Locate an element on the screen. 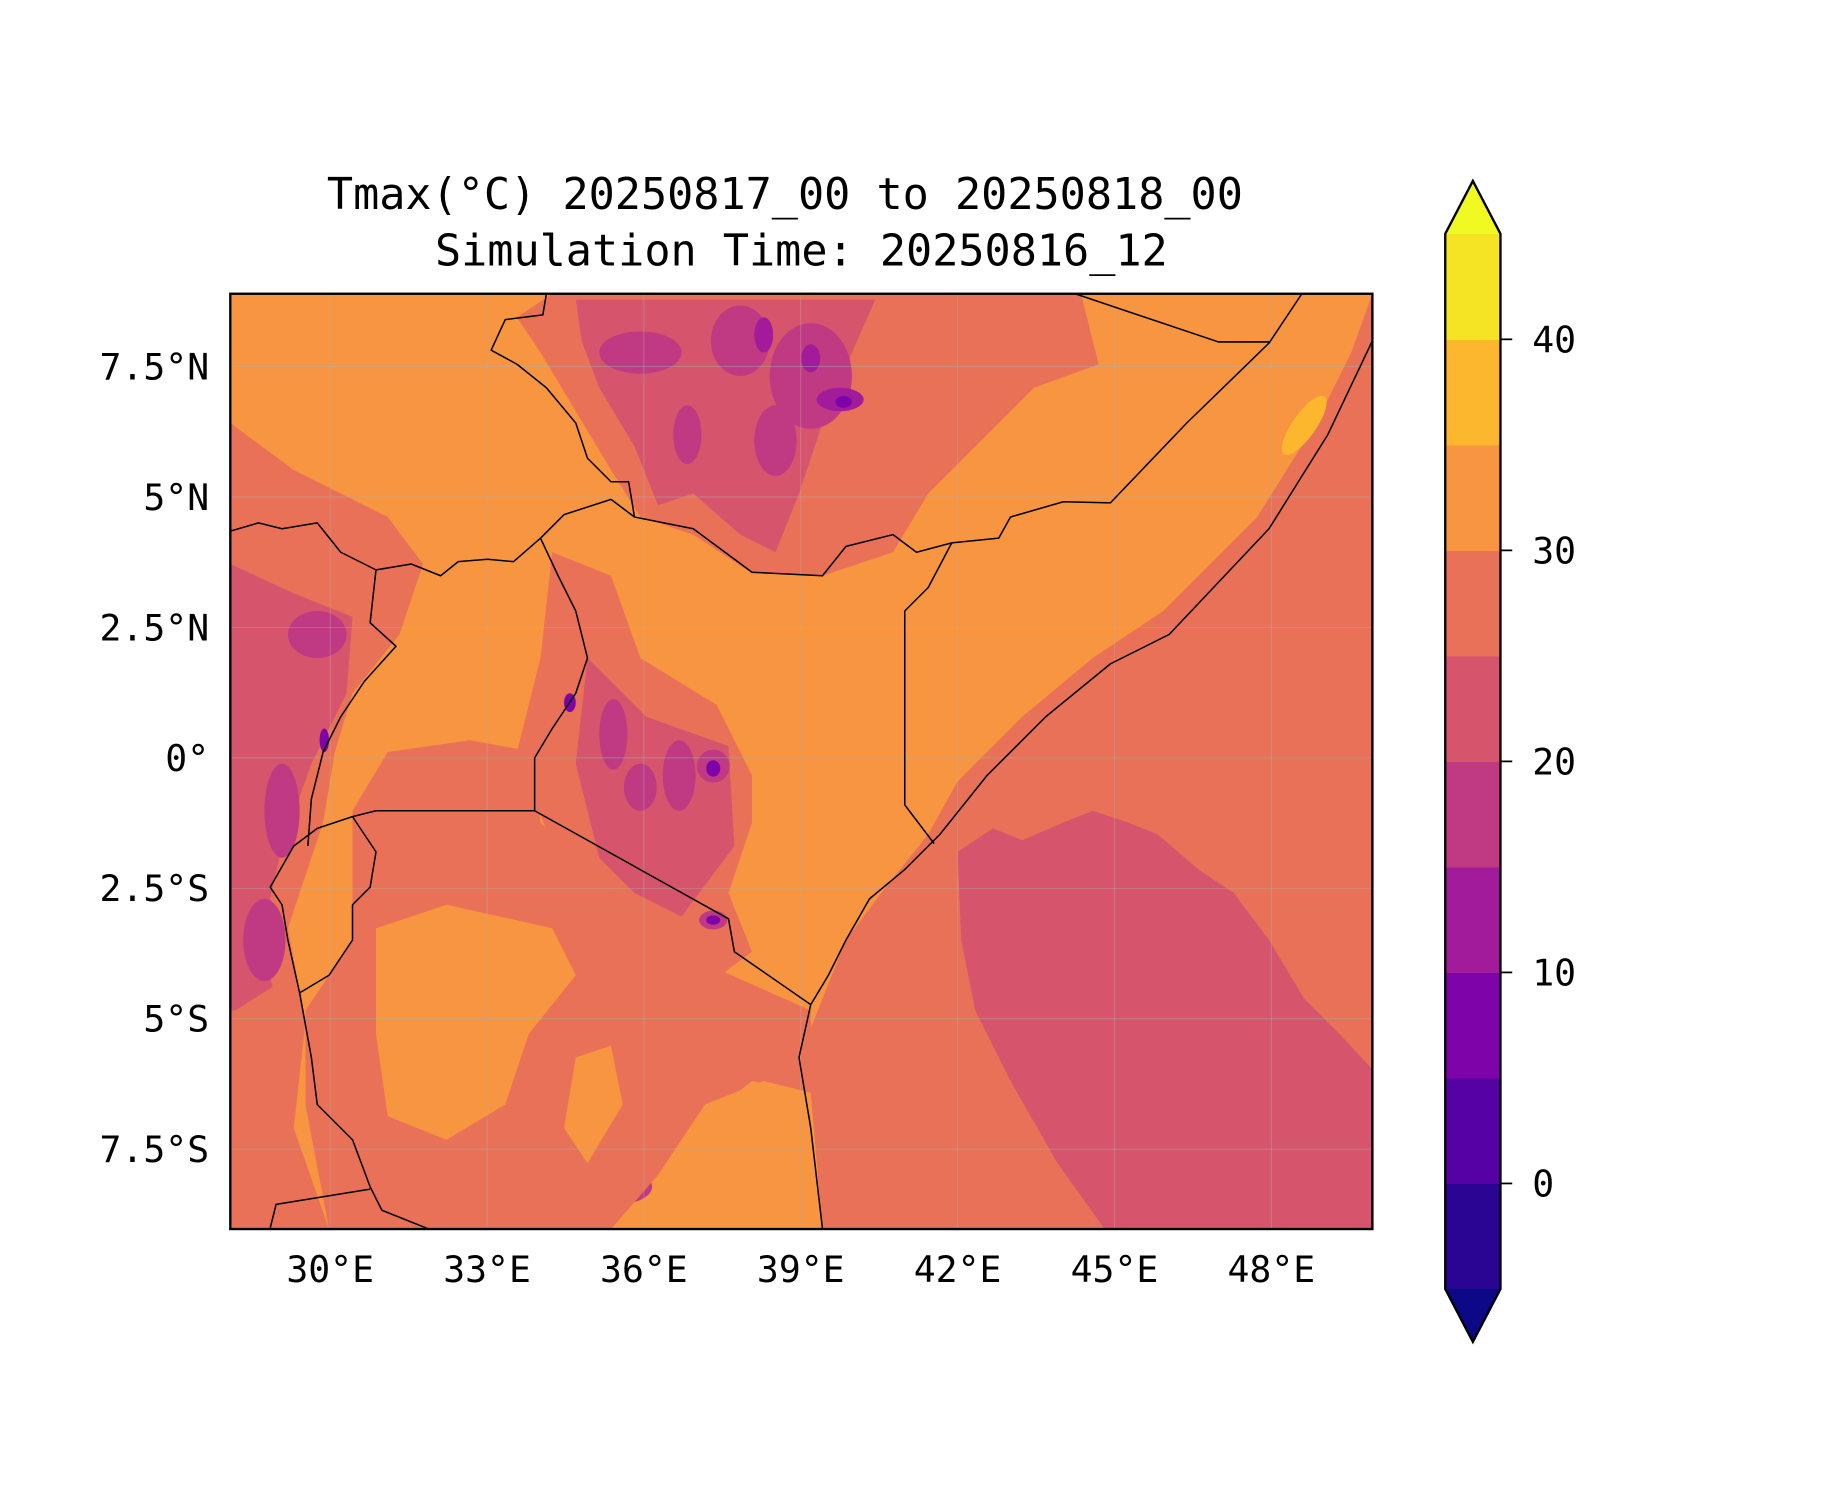 Image resolution: width=1833 pixels, height=1500 pixels. y-tick-label: 0° is located at coordinates (187, 758).